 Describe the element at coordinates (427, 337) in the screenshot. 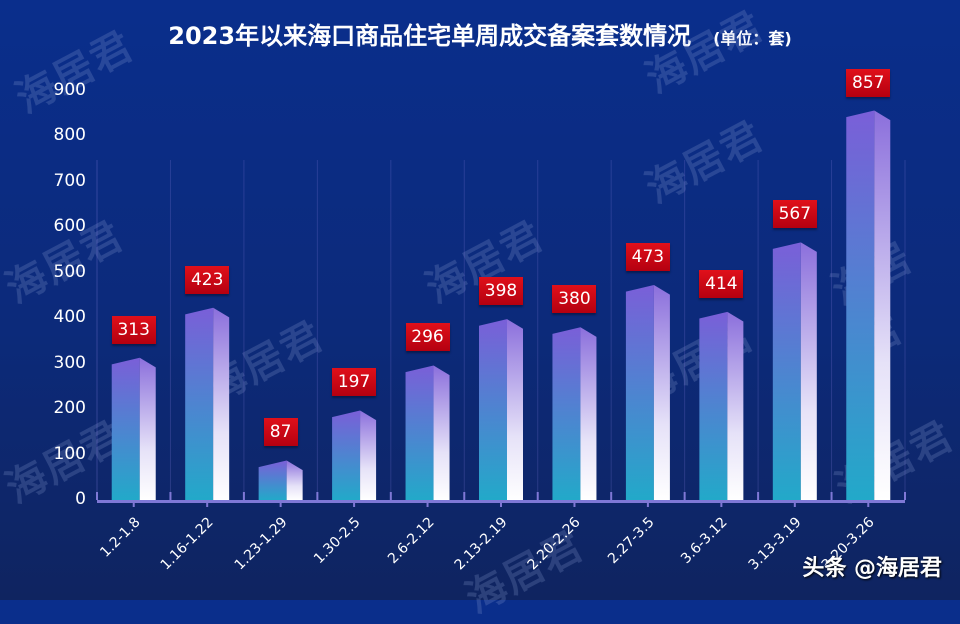

I see `value-label: 296` at that location.